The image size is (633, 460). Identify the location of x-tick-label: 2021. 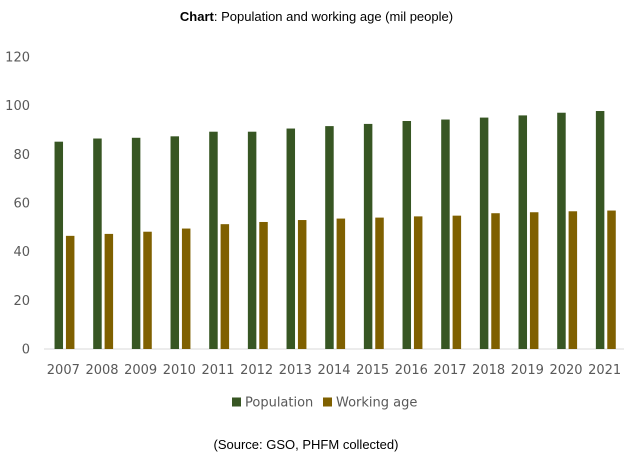
(604, 370).